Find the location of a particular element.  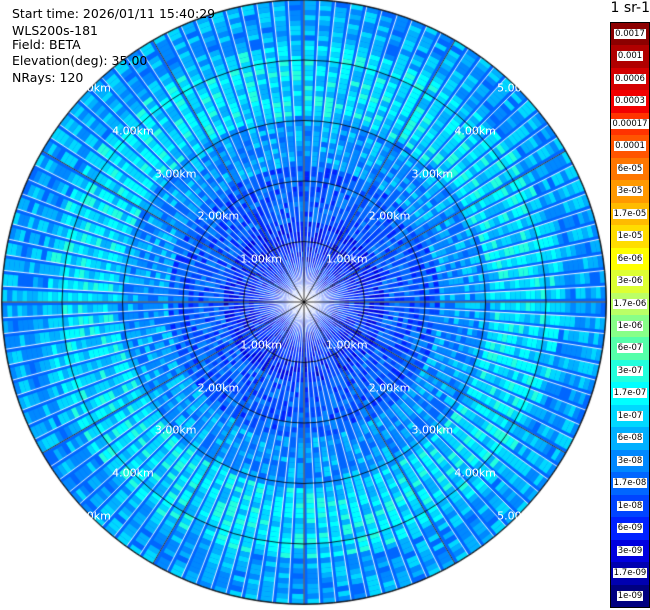

colorbar-tick-4: 0.00017 is located at coordinates (630, 124).